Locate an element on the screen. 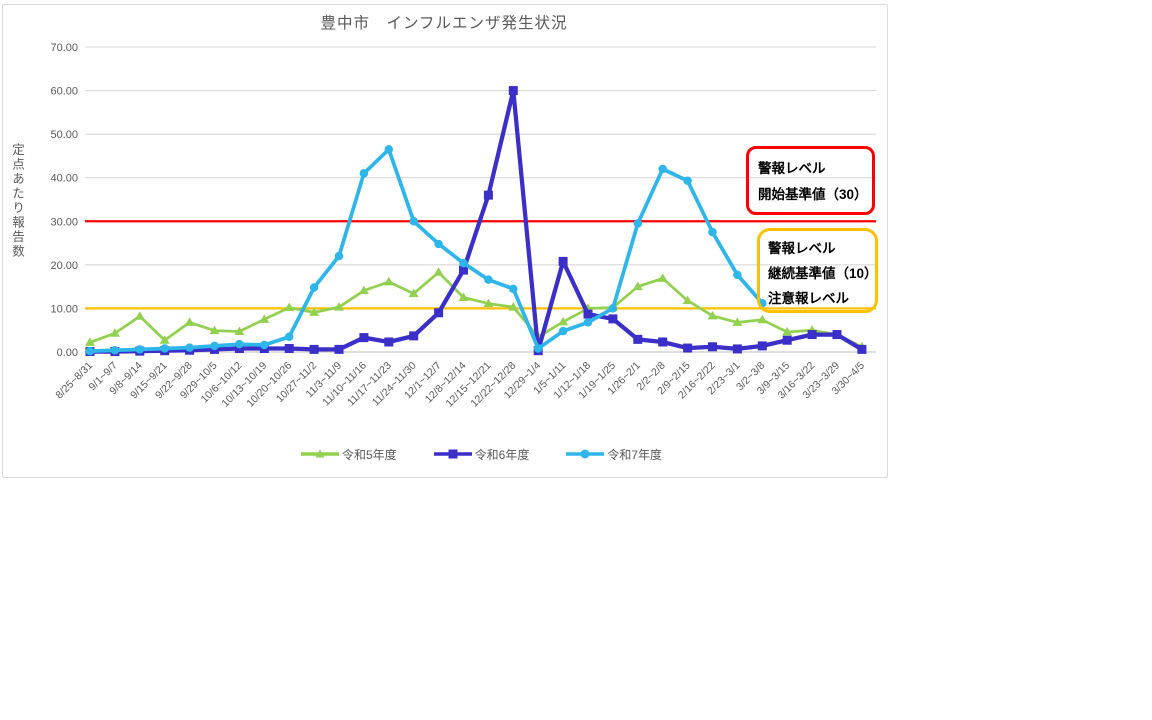 The image size is (1152, 720). y-tick-label: 30.00 is located at coordinates (64, 222).